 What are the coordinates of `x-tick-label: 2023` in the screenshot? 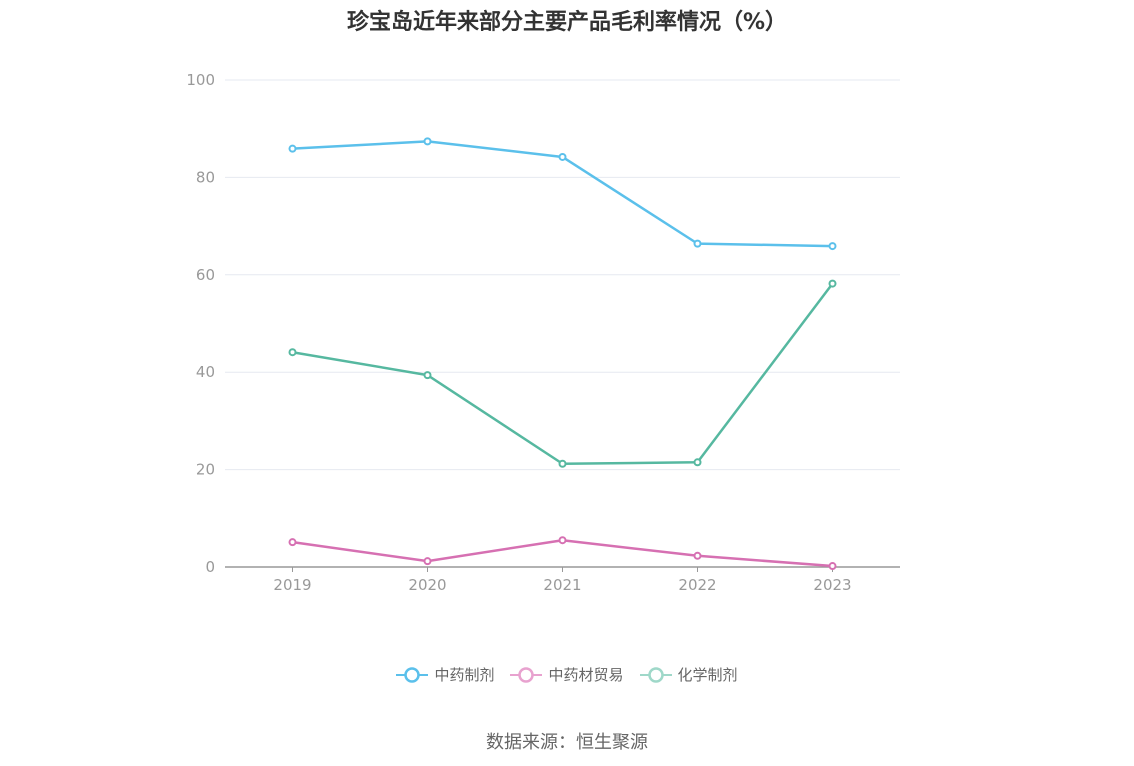 It's located at (832, 585).